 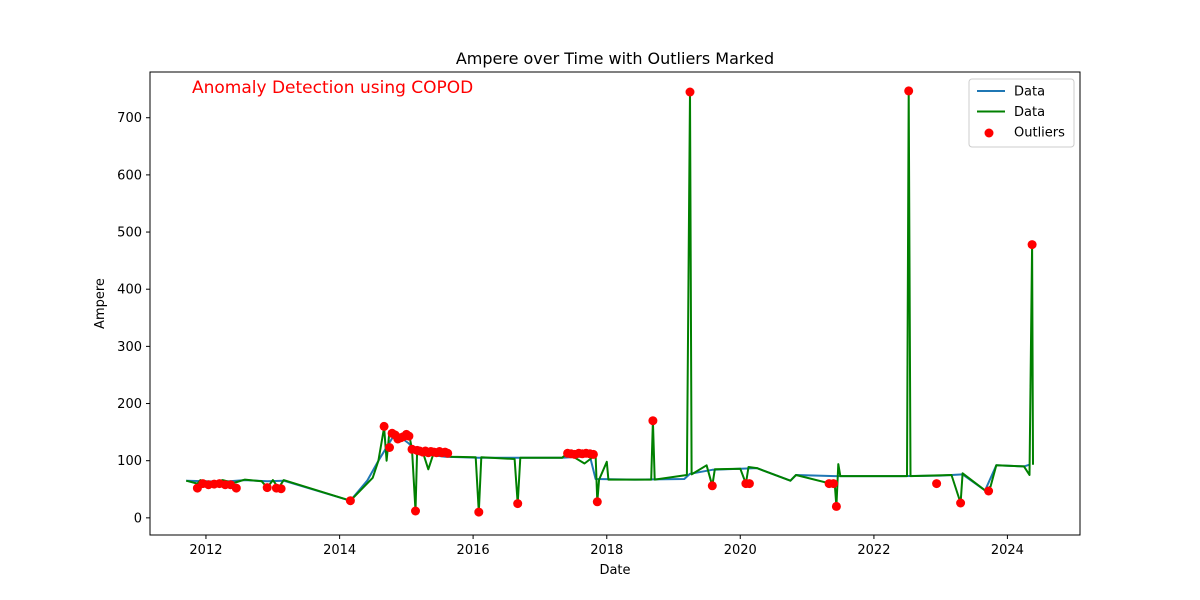 I want to click on legend-dot-swatch, so click(x=989, y=133).